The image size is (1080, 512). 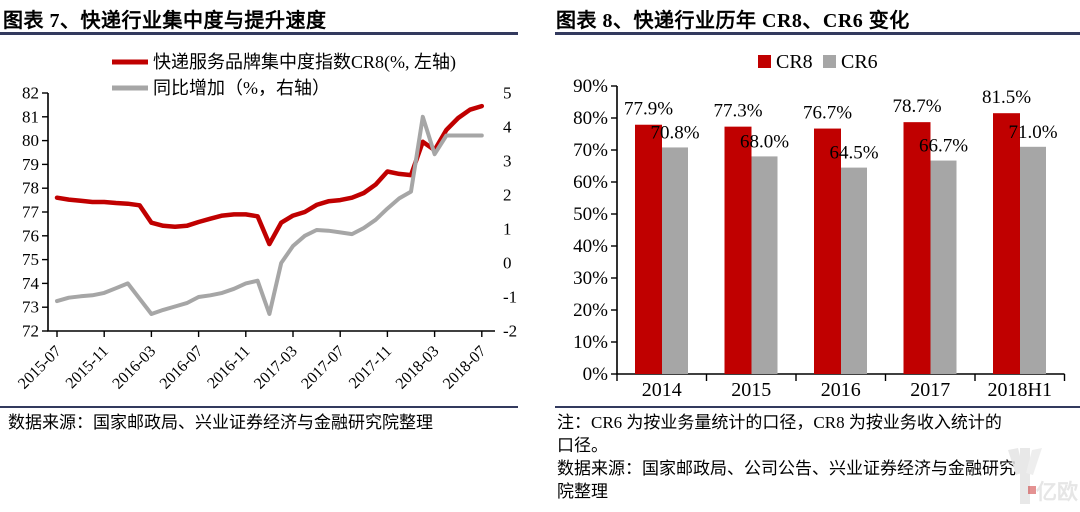 I want to click on cr6-value-label: 66.7%, so click(x=943, y=146).